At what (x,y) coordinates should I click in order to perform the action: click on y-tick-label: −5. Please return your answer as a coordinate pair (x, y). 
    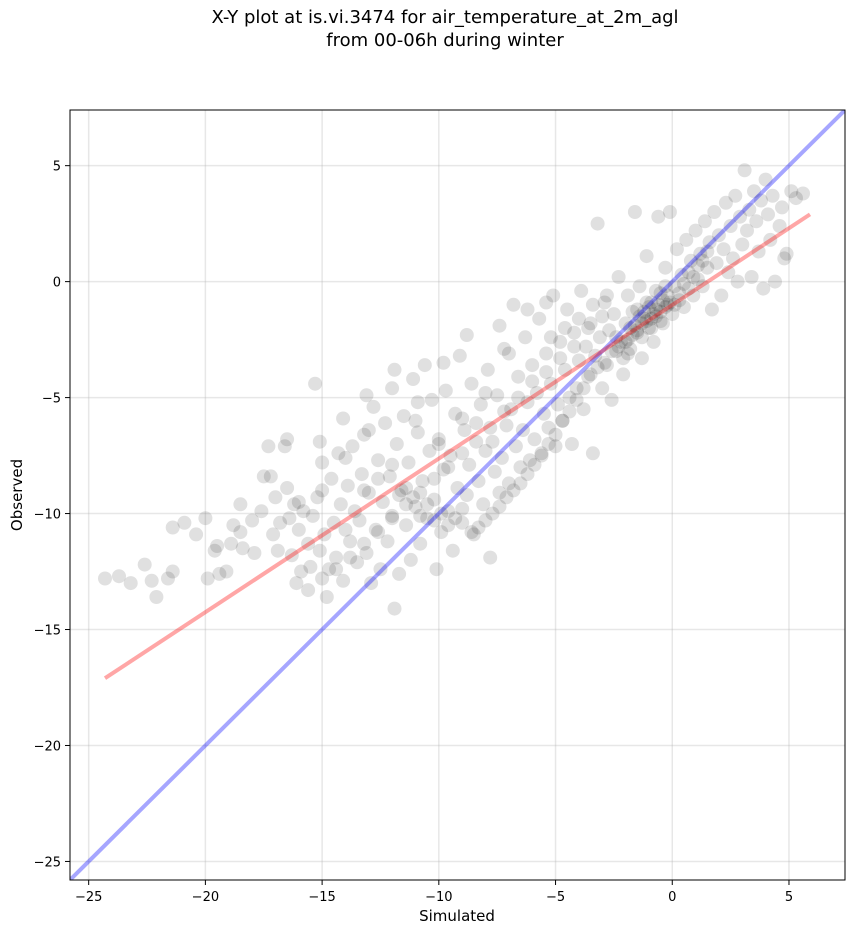
    Looking at the image, I should click on (51, 399).